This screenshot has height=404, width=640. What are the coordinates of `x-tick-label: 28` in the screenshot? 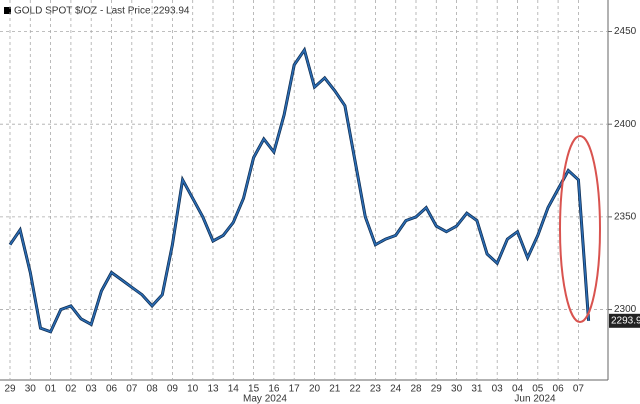 It's located at (416, 389).